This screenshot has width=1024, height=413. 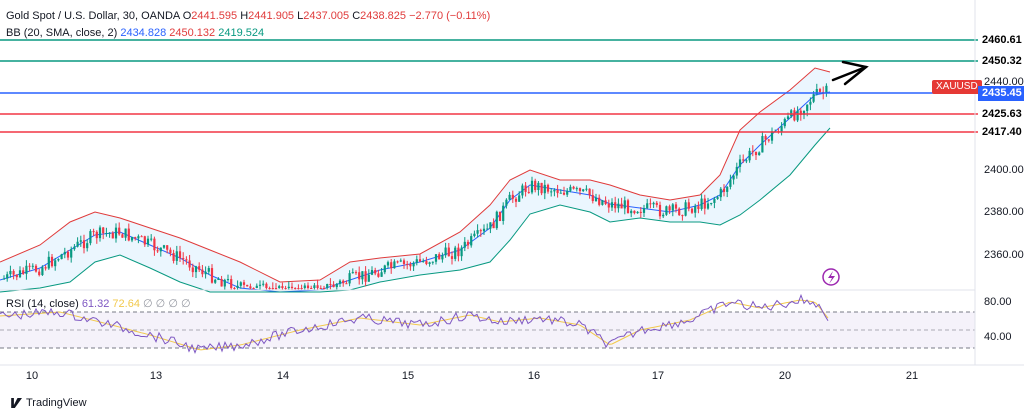 What do you see at coordinates (831, 277) in the screenshot?
I see `alert-icon` at bounding box center [831, 277].